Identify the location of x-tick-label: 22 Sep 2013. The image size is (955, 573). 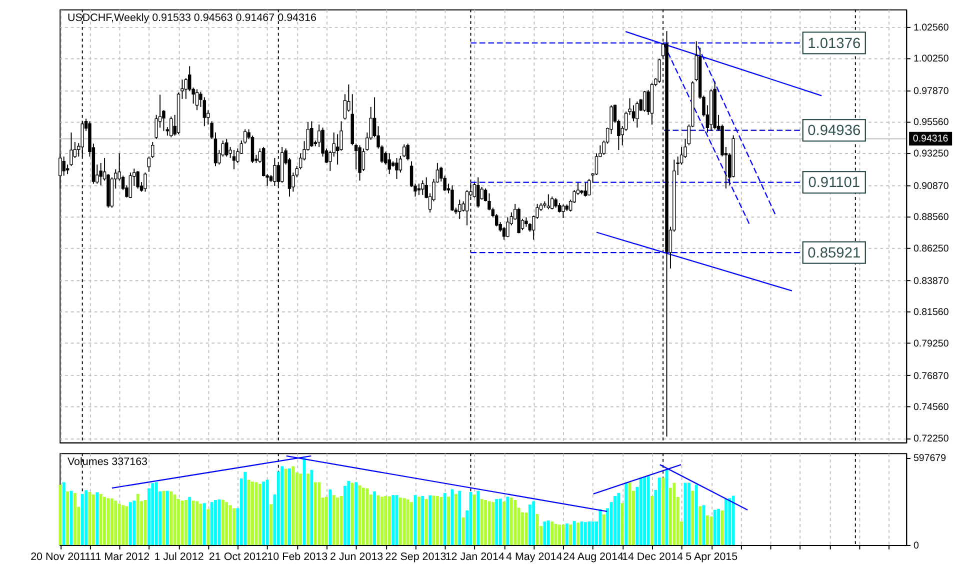
(415, 557).